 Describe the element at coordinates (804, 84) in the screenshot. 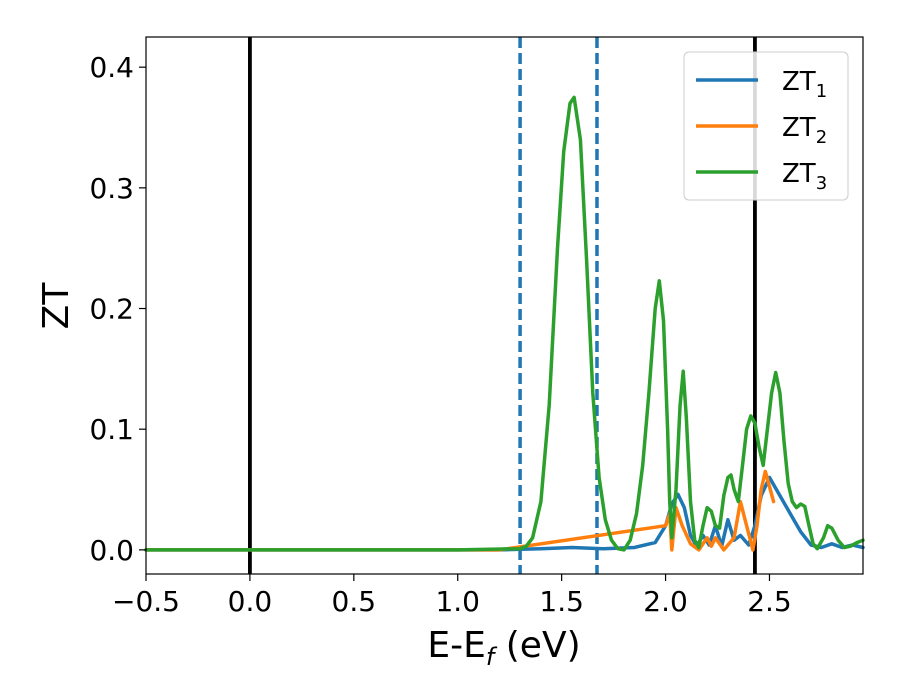

I see `legend-label-zt1: ZT1` at that location.